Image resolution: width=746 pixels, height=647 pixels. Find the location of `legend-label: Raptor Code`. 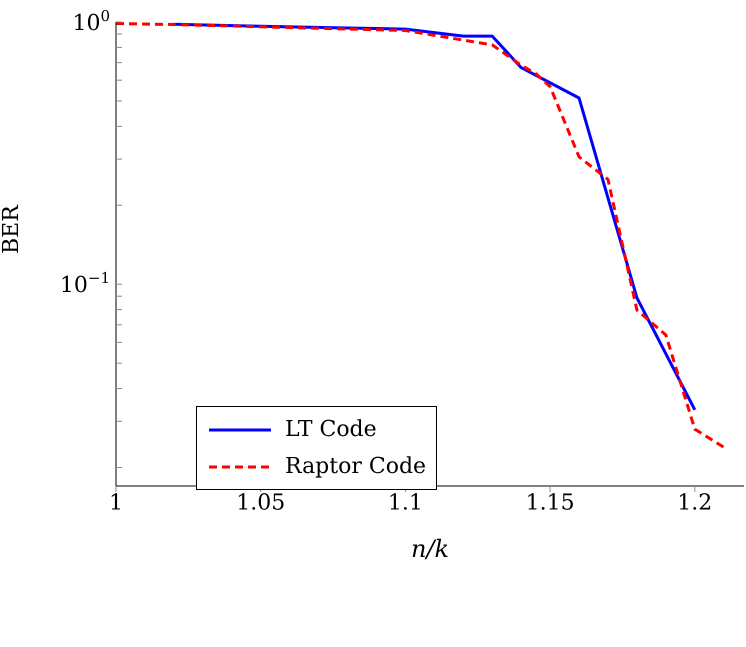

legend-label: Raptor Code is located at coordinates (355, 466).